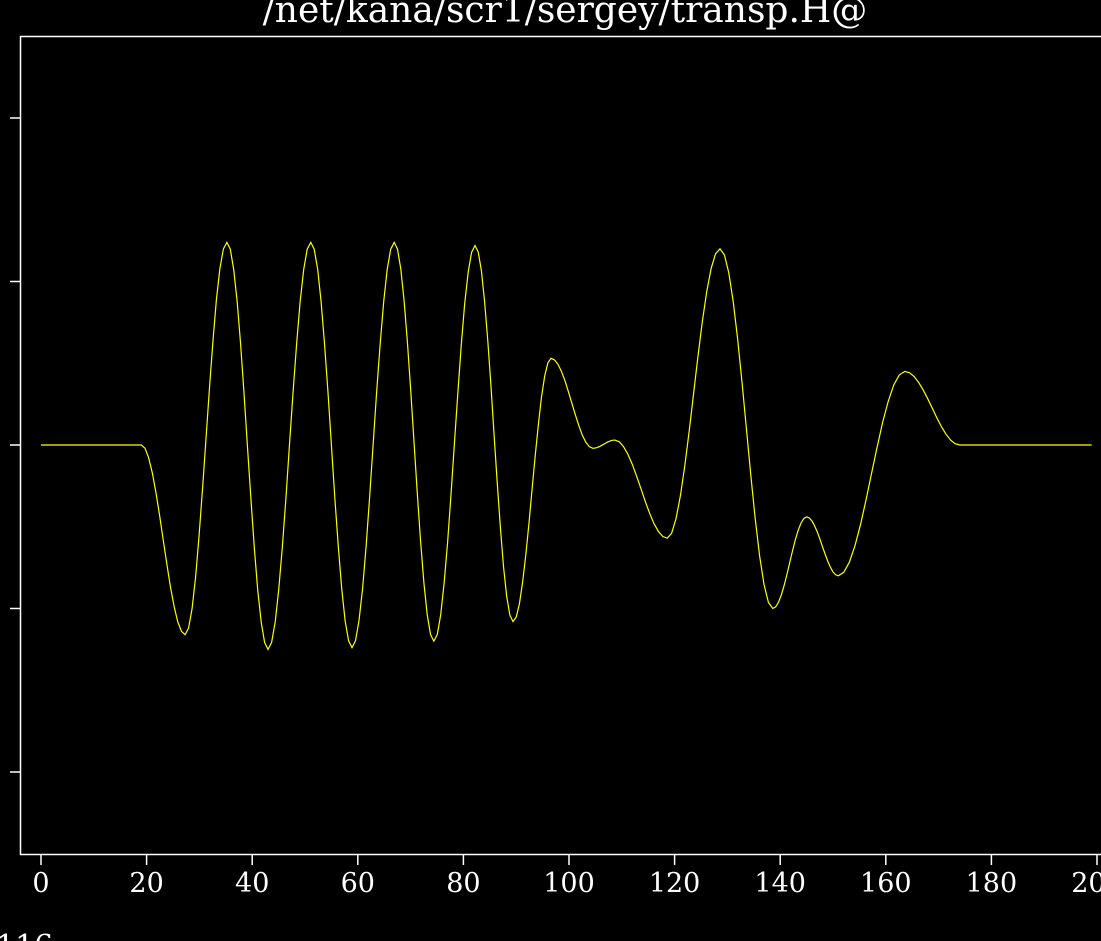  What do you see at coordinates (565, 15) in the screenshot?
I see `chart-title: /net/kana/scr1/sergey/transp.H@` at bounding box center [565, 15].